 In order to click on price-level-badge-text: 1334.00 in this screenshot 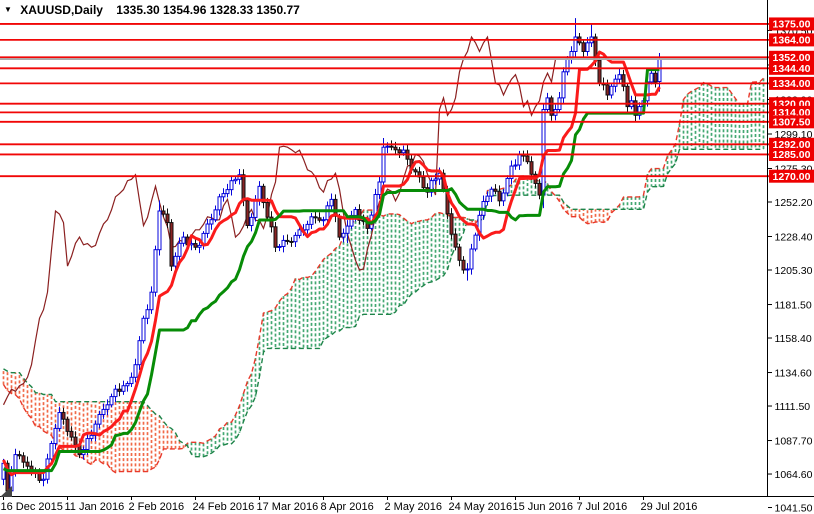, I will do `click(792, 84)`.